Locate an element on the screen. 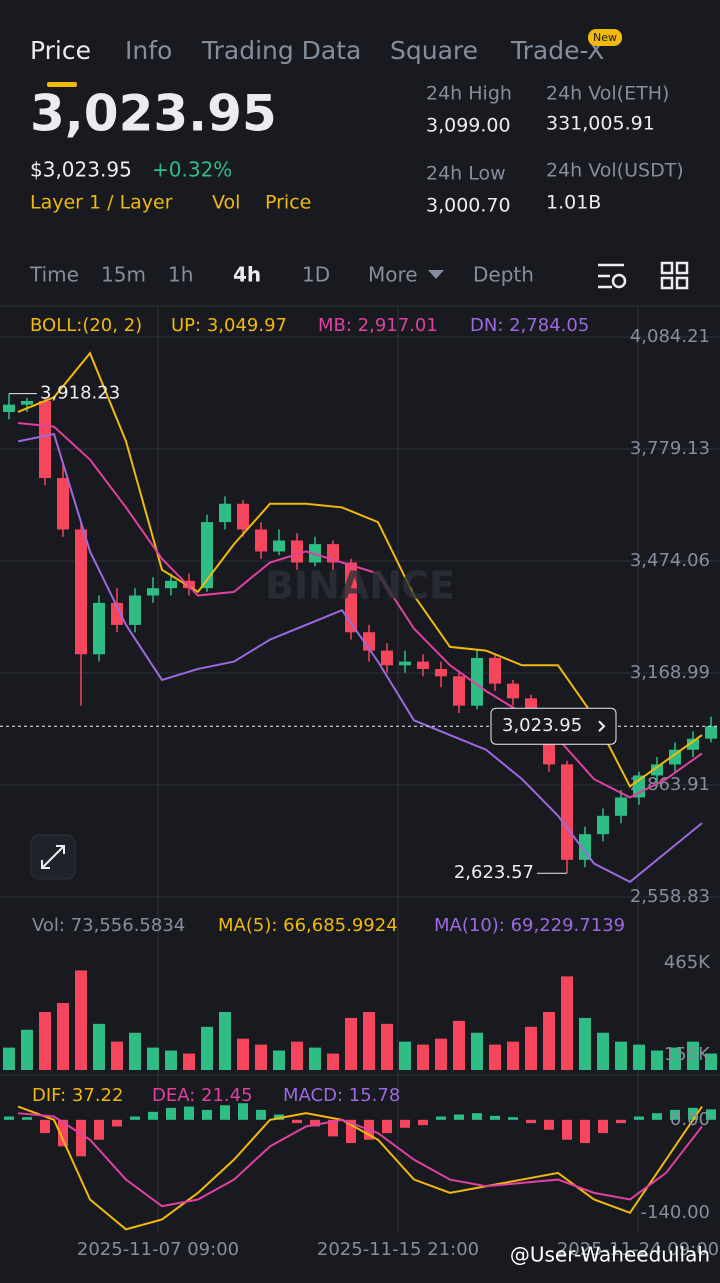 The image size is (720, 1283). low-label: 2,623.57 is located at coordinates (494, 872).